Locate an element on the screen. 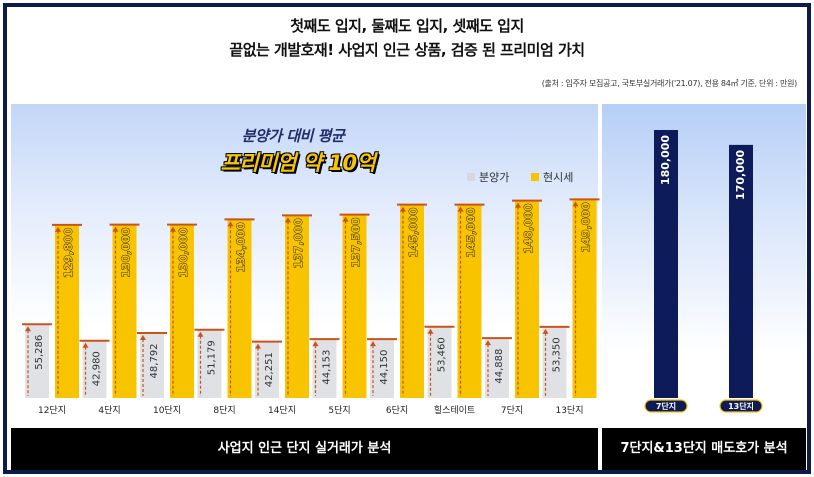 Image resolution: width=814 pixels, height=477 pixels. category-label-5: 5단지 is located at coordinates (339, 410).